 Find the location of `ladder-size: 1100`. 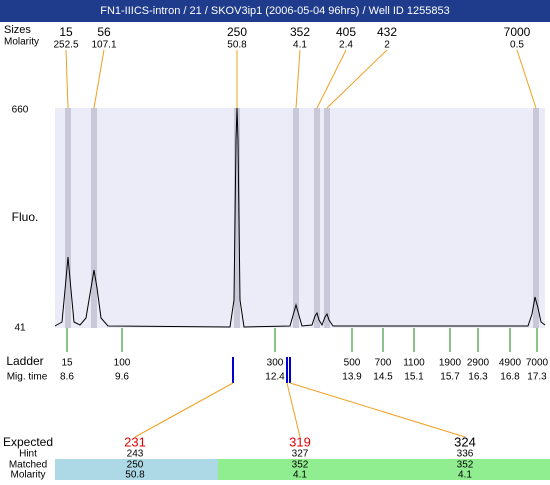

ladder-size: 1100 is located at coordinates (414, 363).